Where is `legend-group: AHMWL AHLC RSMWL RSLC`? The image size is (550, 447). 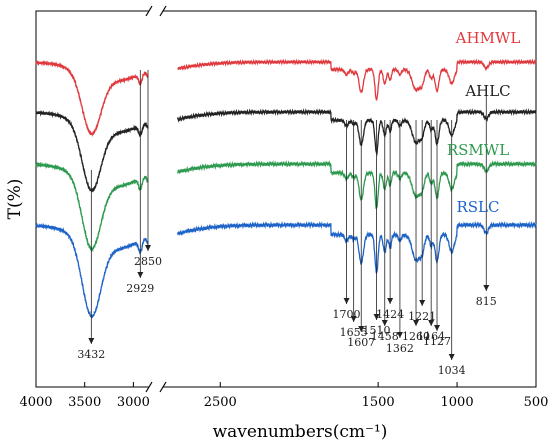
legend-group: AHMWL AHLC RSMWL RSLC is located at coordinates (484, 122).